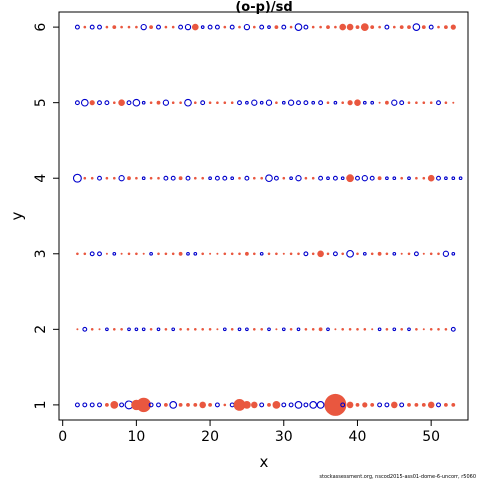  I want to click on y-tick-label: 5, so click(41, 102).